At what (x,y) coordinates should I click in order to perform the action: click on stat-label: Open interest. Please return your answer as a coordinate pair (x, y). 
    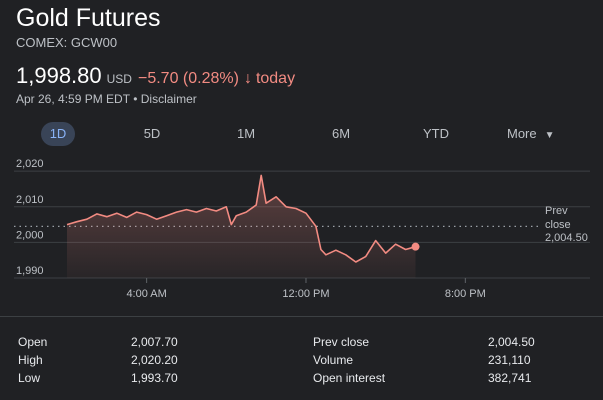
    Looking at the image, I should click on (349, 378).